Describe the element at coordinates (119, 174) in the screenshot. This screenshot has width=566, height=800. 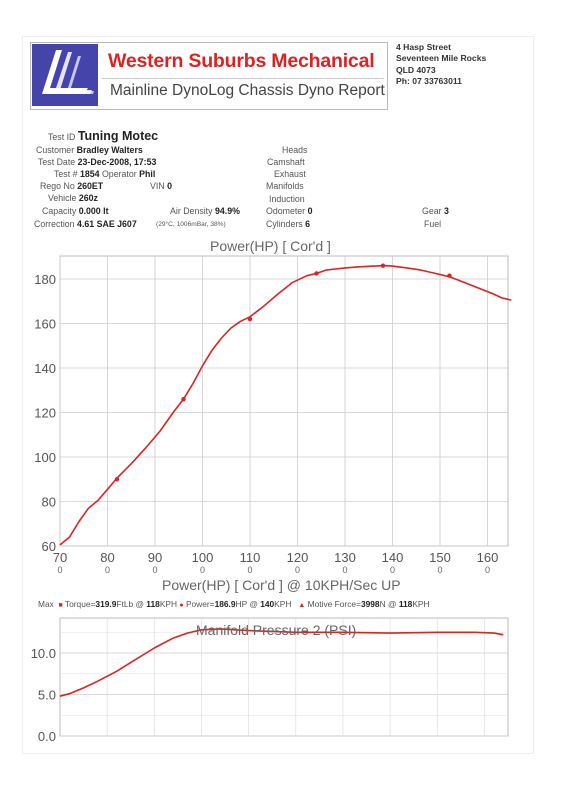
I see `operator-label: Operator` at that location.